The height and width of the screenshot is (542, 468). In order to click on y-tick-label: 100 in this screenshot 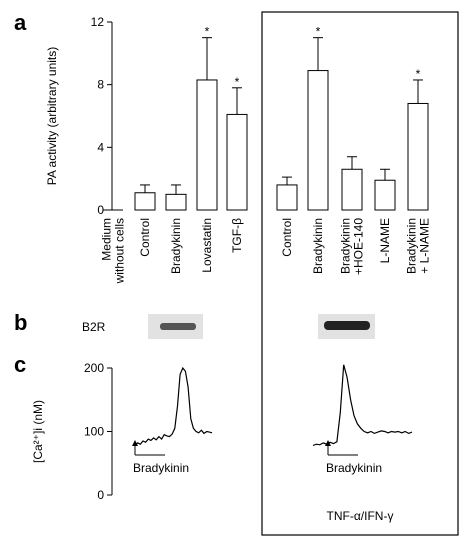, I will do `click(94, 432)`.